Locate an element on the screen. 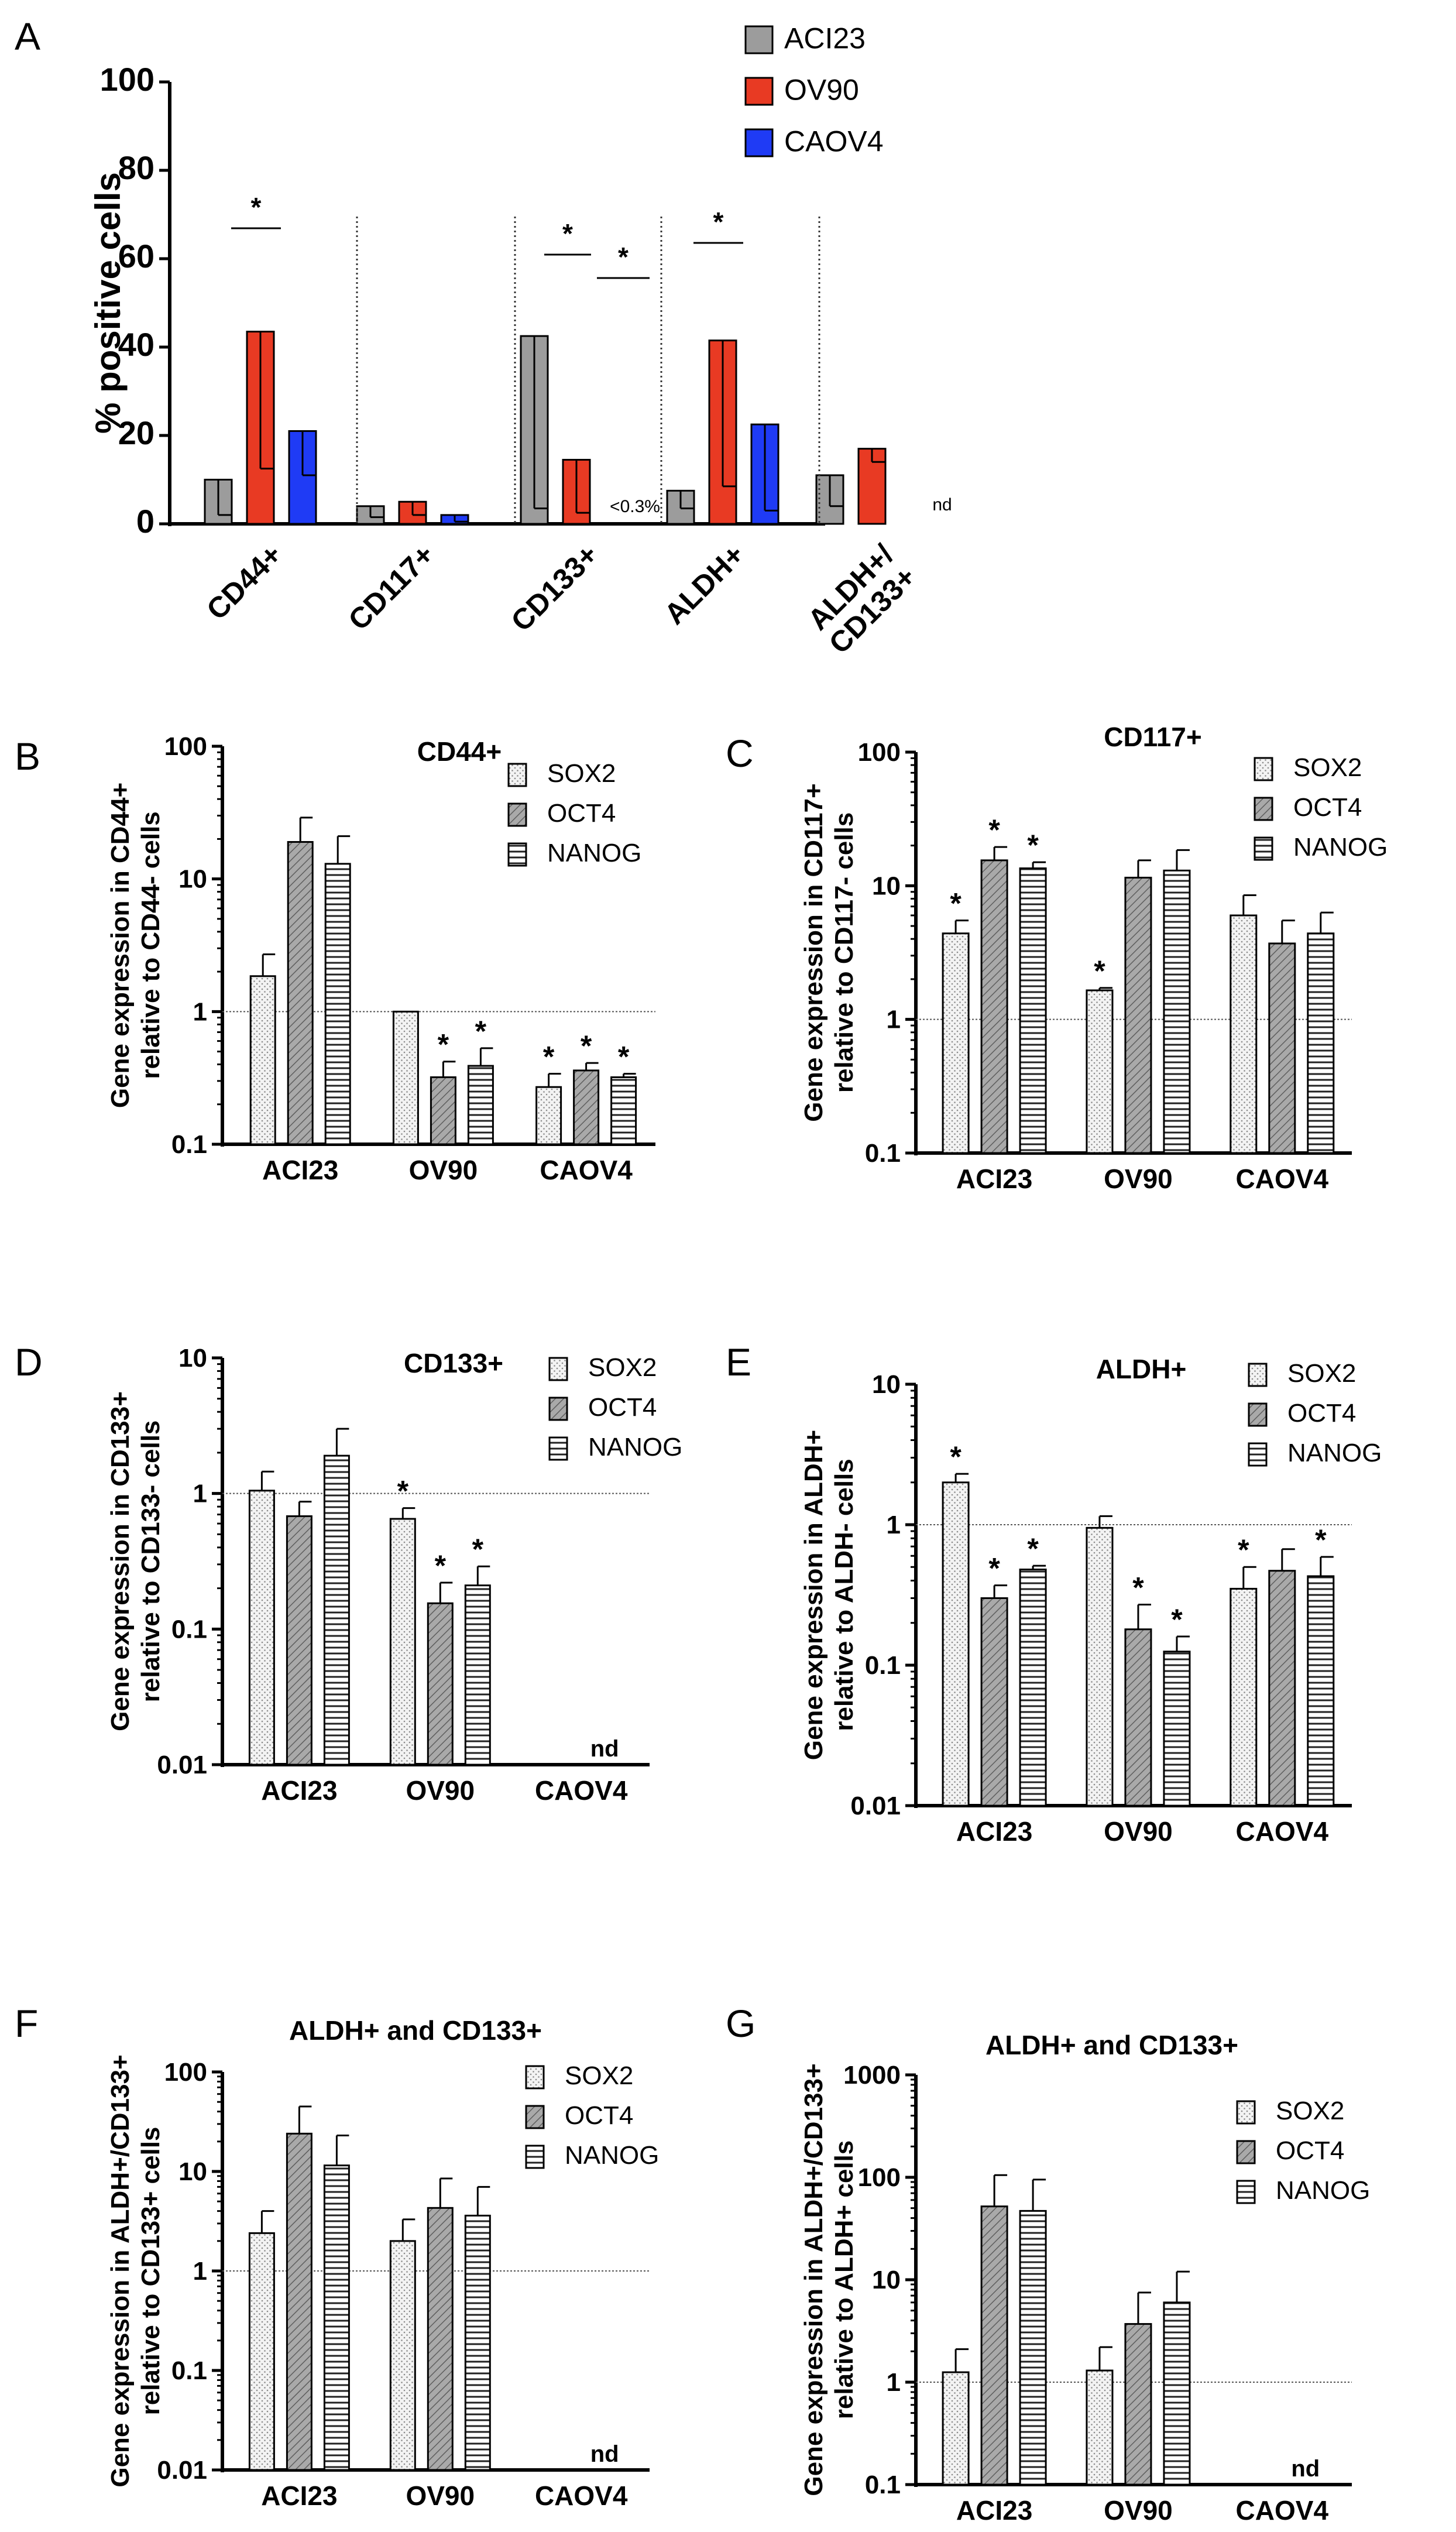 The image size is (1456, 2532). x-tick-label-line: ALDH+ is located at coordinates (704, 584).